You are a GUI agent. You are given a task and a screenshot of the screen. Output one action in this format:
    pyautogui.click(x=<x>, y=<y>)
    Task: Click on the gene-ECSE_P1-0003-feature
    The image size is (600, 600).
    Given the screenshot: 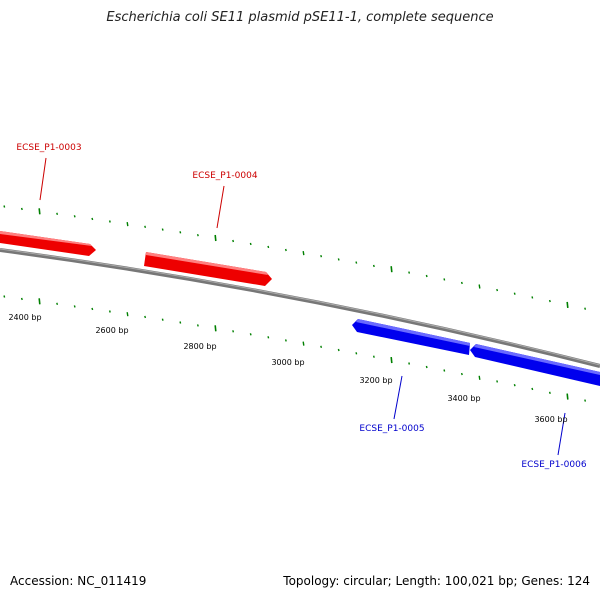 What is the action you would take?
    pyautogui.click(x=48, y=243)
    